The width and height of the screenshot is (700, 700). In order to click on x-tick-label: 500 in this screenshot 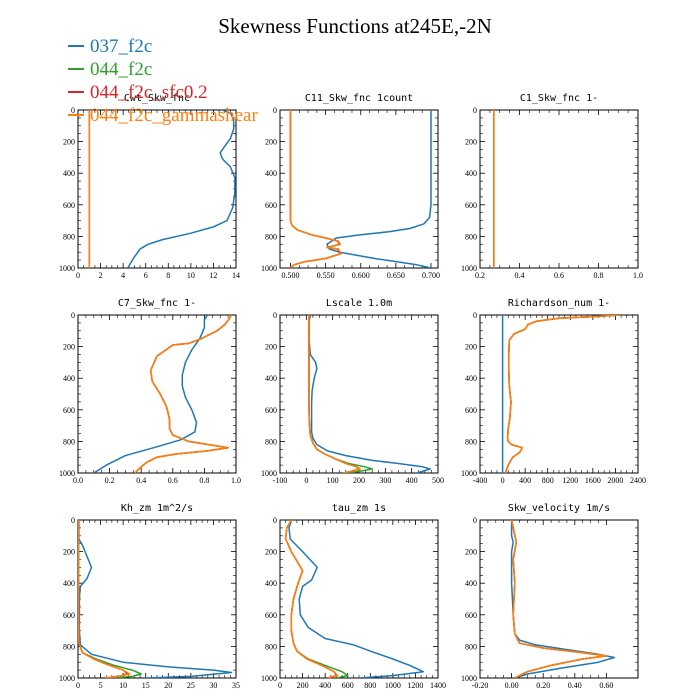, I will do `click(438, 480)`.